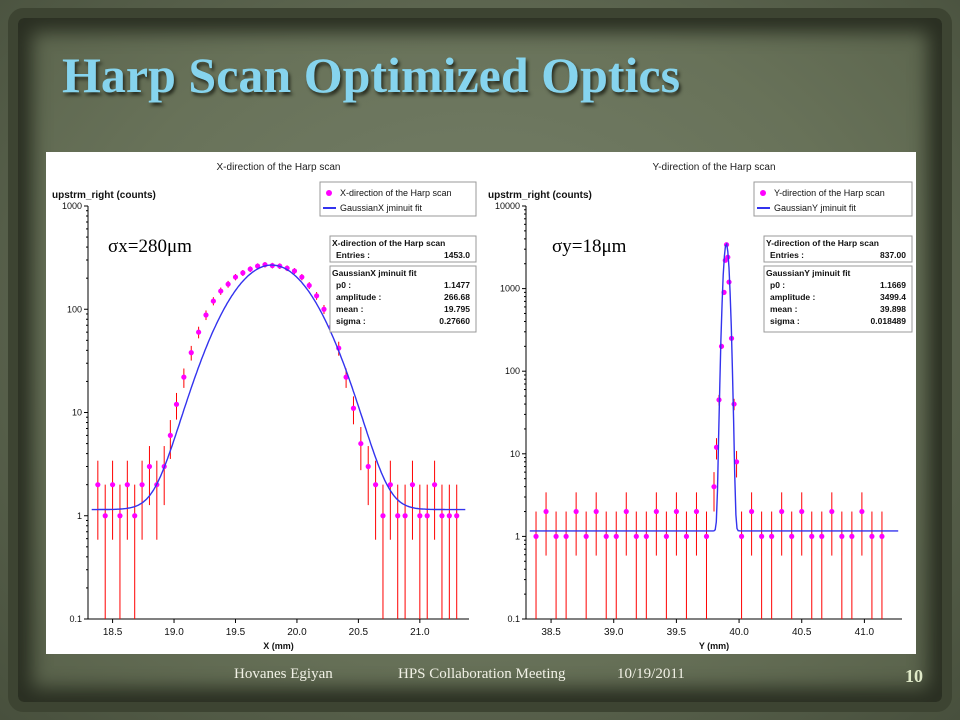  I want to click on x-axis-label: X (mm), so click(278, 646).